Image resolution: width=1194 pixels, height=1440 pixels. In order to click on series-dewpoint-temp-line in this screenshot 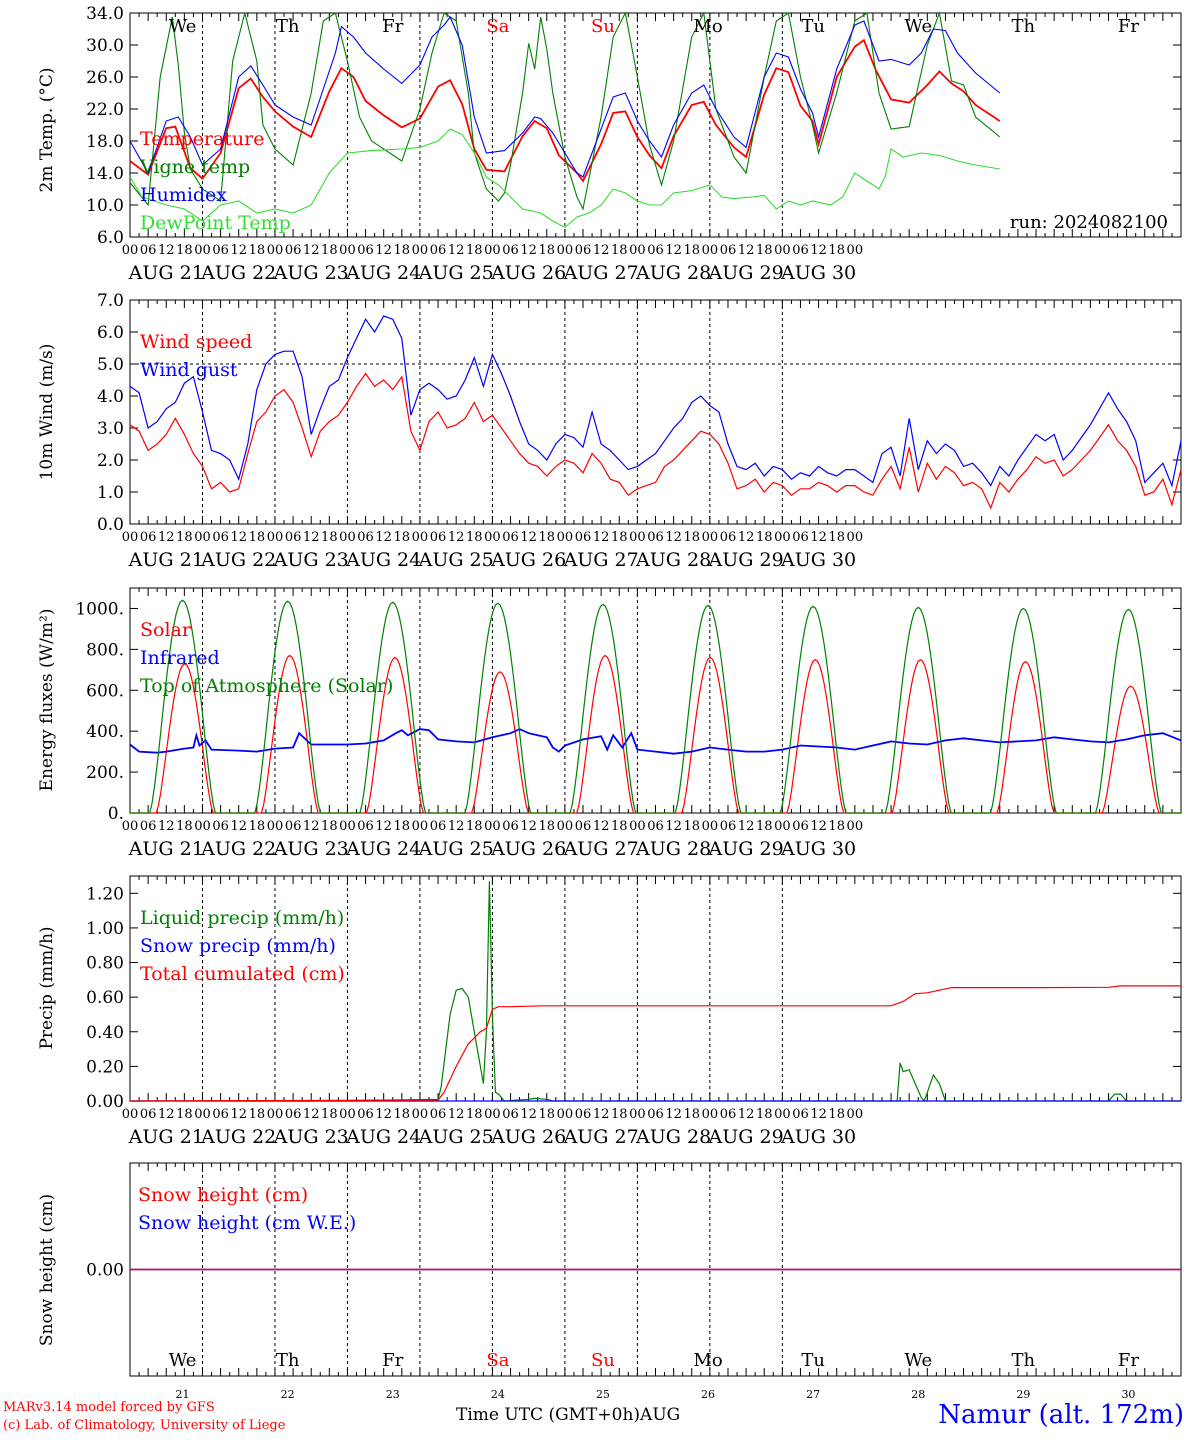, I will do `click(564, 178)`.